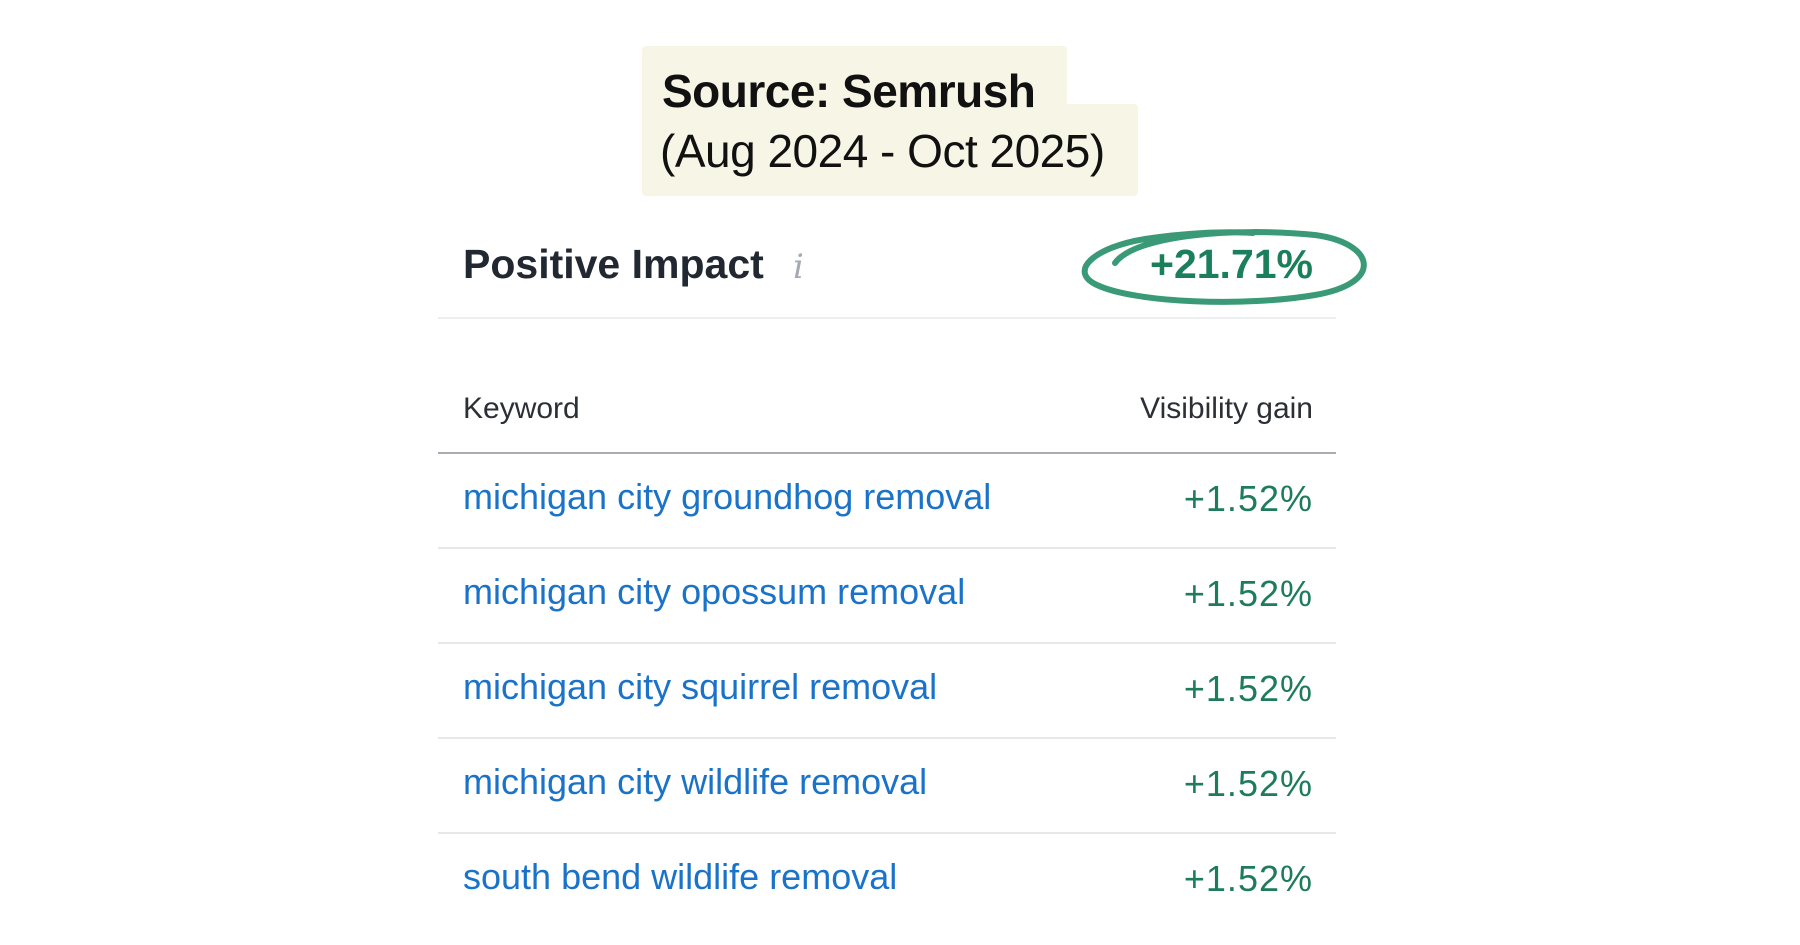  I want to click on table-row: michigan city squirrel removal +1.52%, so click(887, 691).